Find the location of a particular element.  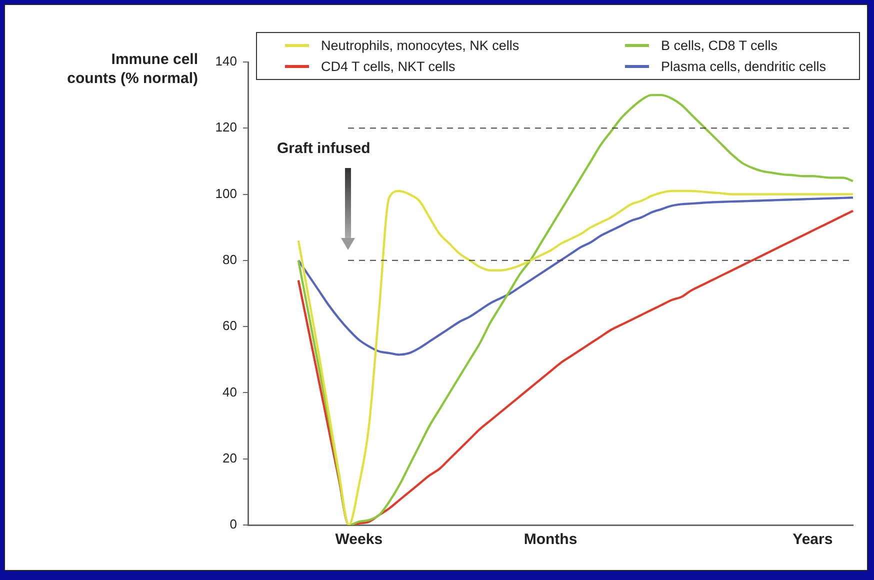

y-tick-label: 80 is located at coordinates (229, 260).